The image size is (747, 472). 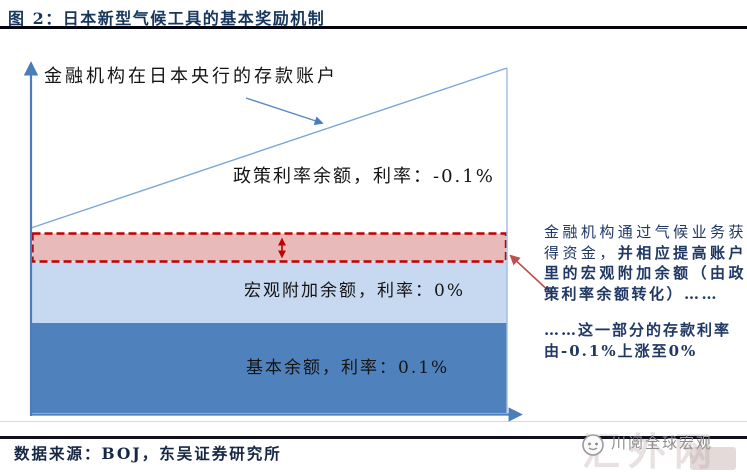 I want to click on data-source-note: 数据来源：BOJ，东吴证券研究所, so click(x=148, y=453).